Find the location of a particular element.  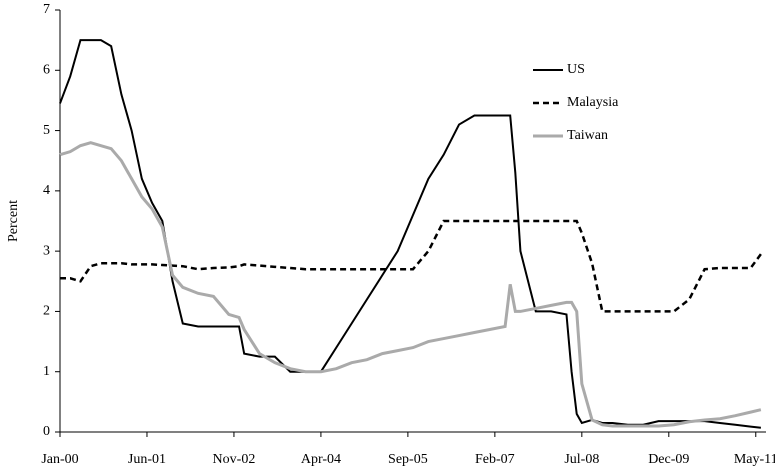

y-tick-label: 3 is located at coordinates (46, 250).